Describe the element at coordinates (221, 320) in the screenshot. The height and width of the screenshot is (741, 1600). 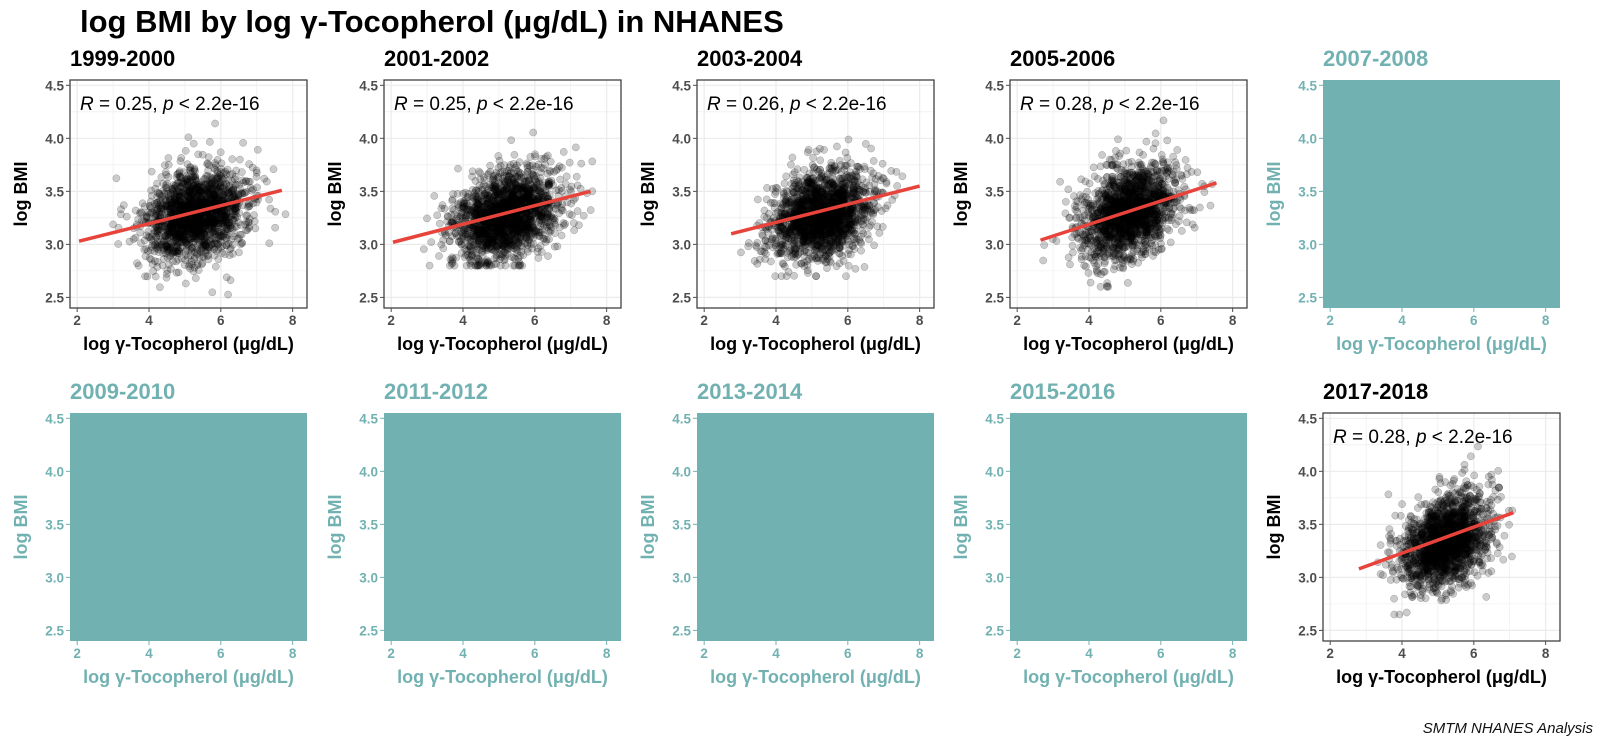
I see `x-tick-label: 6` at that location.